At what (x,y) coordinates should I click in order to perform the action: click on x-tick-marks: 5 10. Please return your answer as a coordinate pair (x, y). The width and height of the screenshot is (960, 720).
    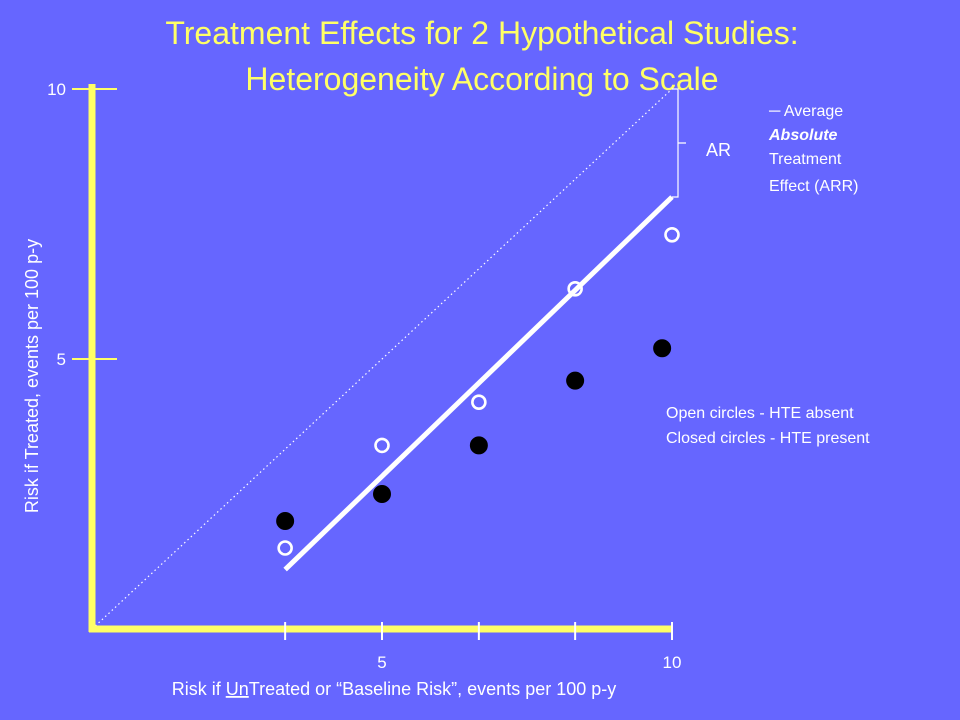
    Looking at the image, I should click on (483, 647).